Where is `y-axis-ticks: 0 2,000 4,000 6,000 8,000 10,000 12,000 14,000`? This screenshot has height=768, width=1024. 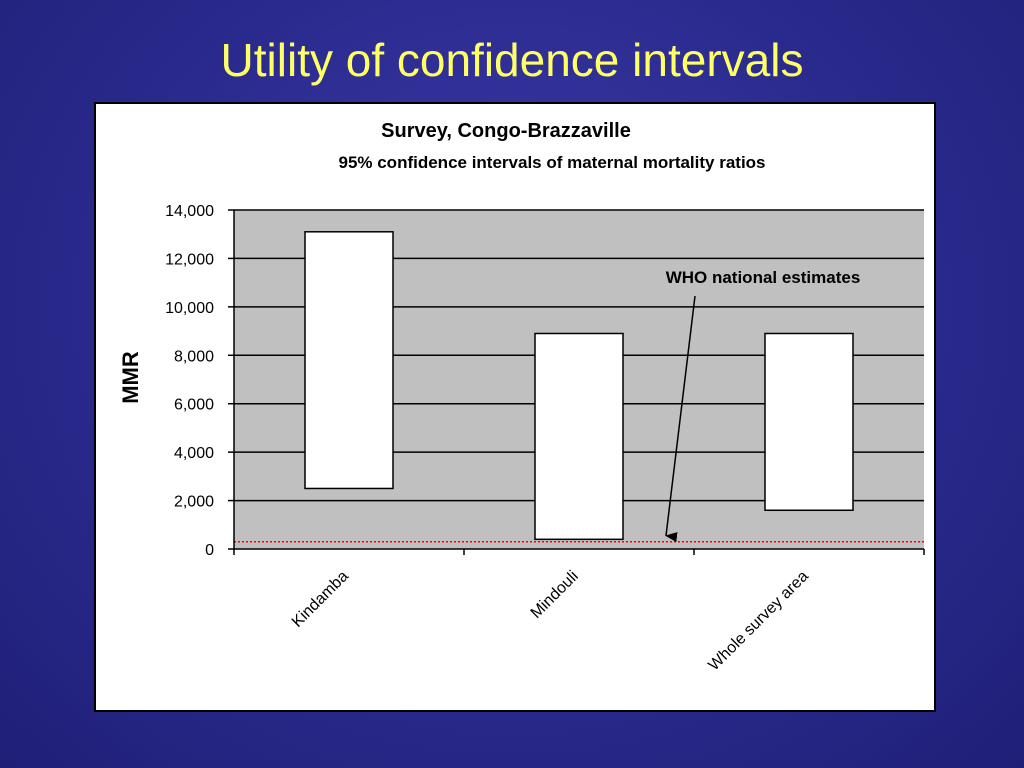
y-axis-ticks: 0 2,000 4,000 6,000 8,000 10,000 12,000 14,000 is located at coordinates (199, 381).